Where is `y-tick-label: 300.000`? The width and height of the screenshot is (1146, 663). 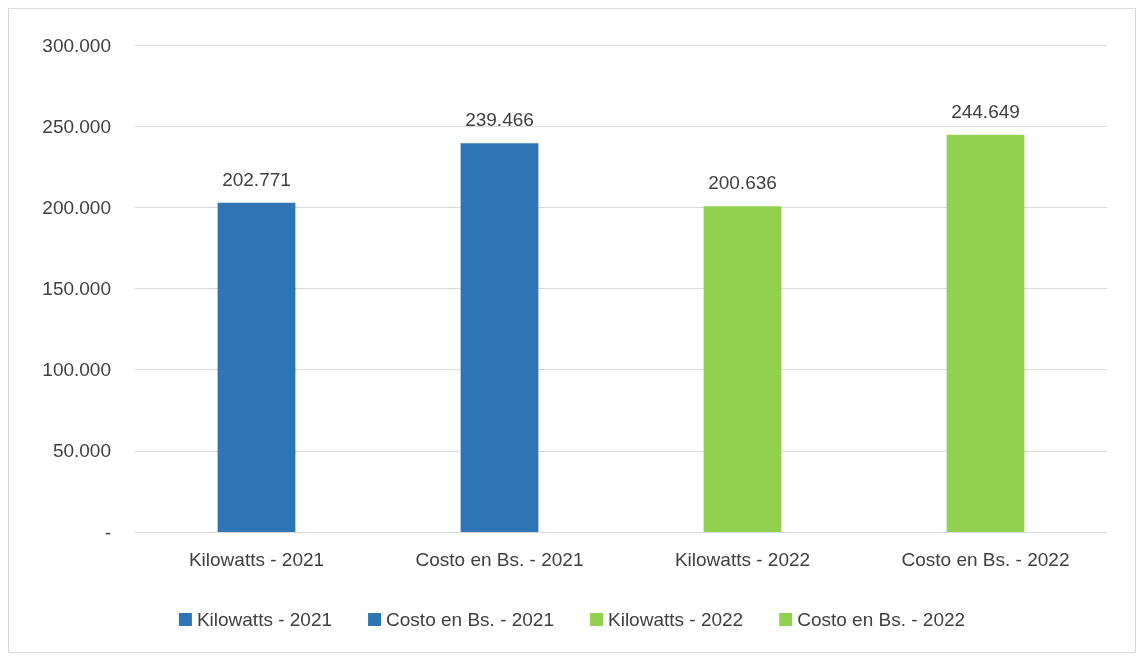 y-tick-label: 300.000 is located at coordinates (76, 45).